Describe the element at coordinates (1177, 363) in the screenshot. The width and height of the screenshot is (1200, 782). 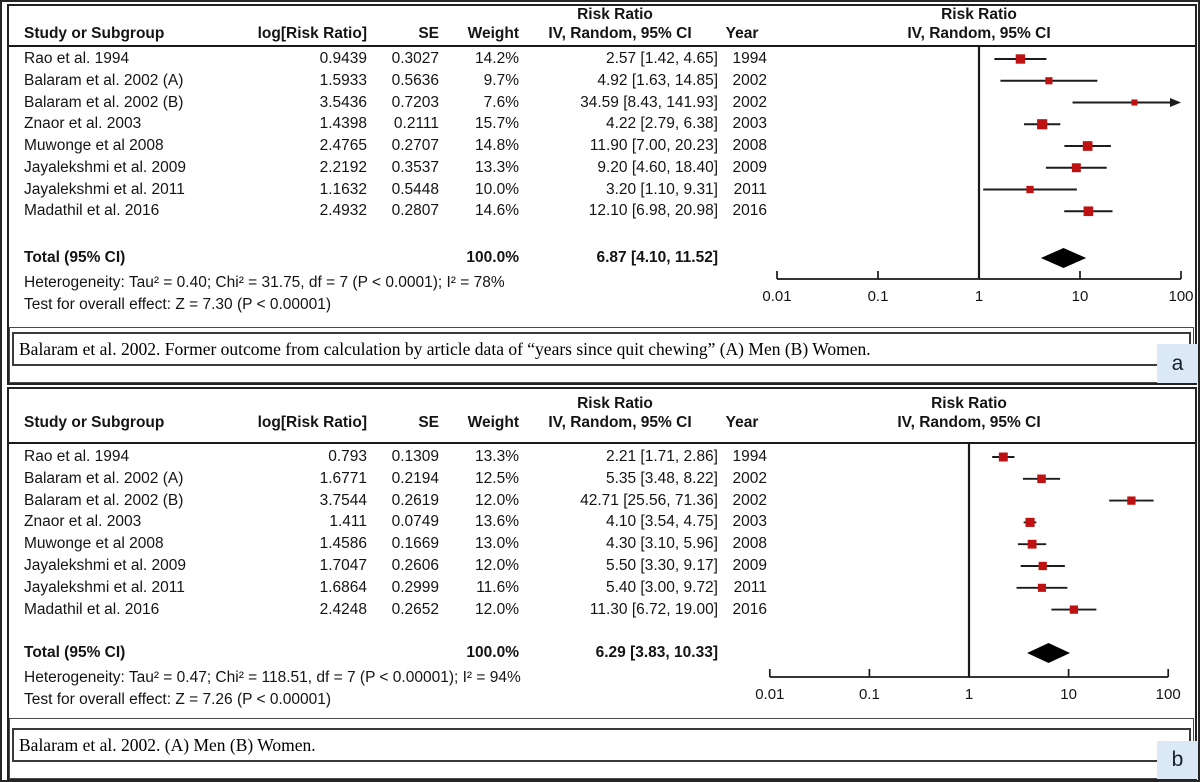
I see `panel-label-badge-a: a` at that location.